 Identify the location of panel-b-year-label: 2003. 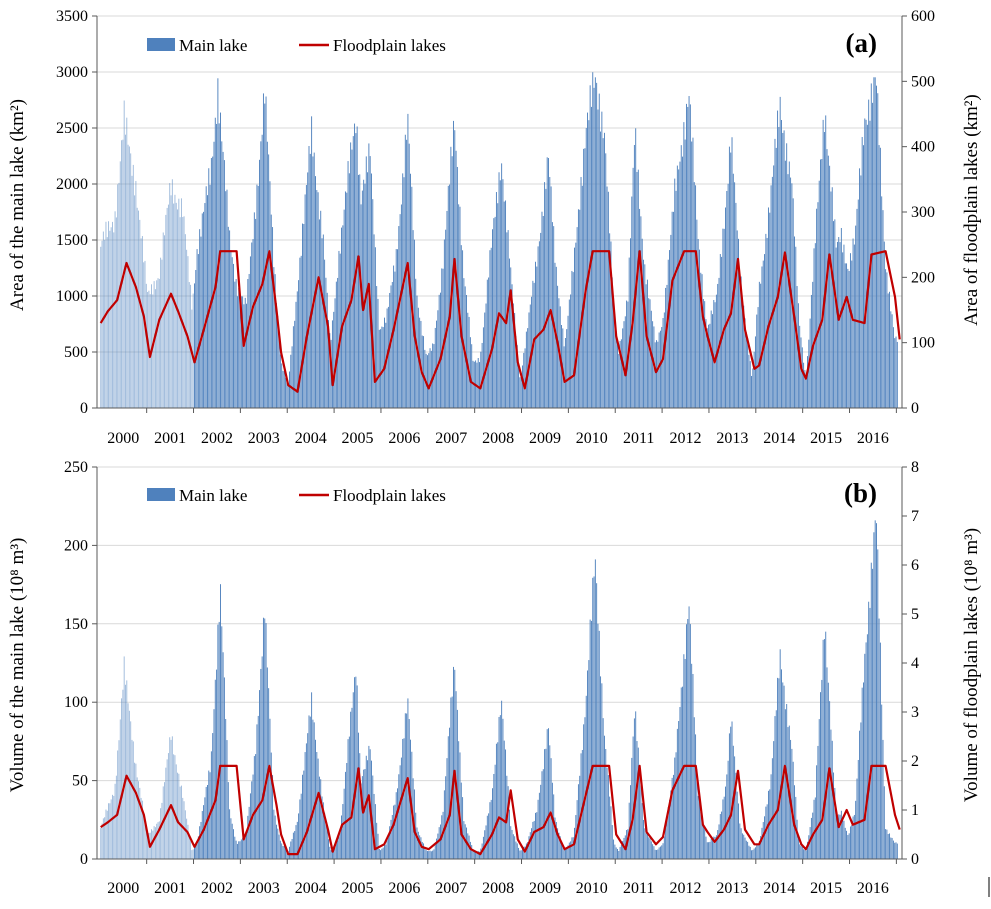
(264, 888).